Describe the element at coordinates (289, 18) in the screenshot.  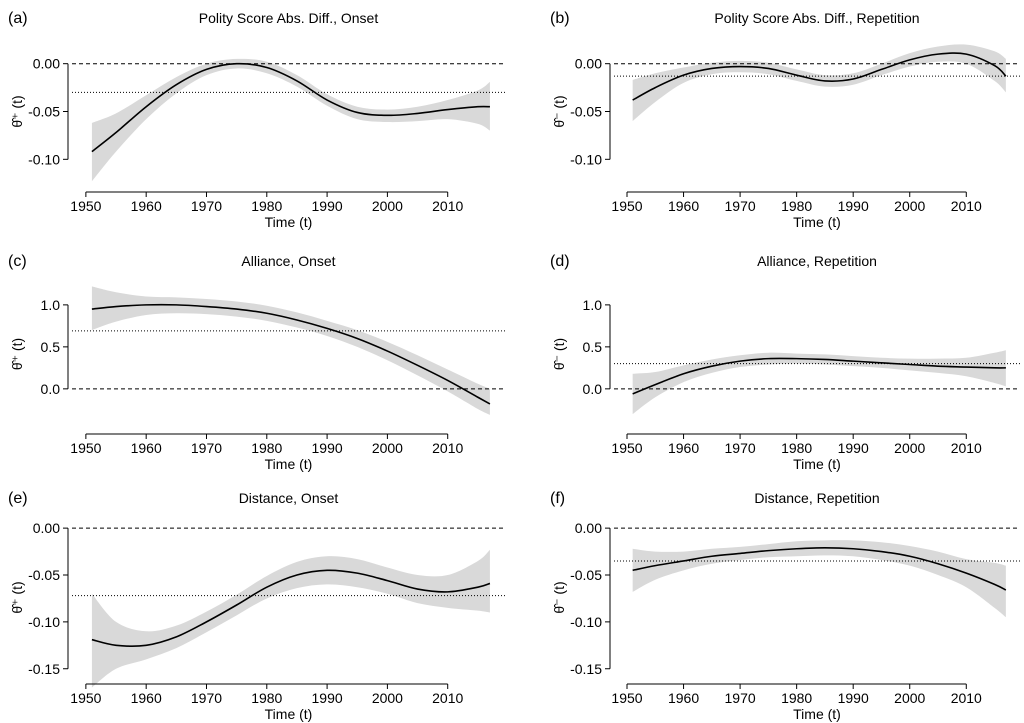
I see `panel-title: Polity Score Abs. Diff., Onset` at that location.